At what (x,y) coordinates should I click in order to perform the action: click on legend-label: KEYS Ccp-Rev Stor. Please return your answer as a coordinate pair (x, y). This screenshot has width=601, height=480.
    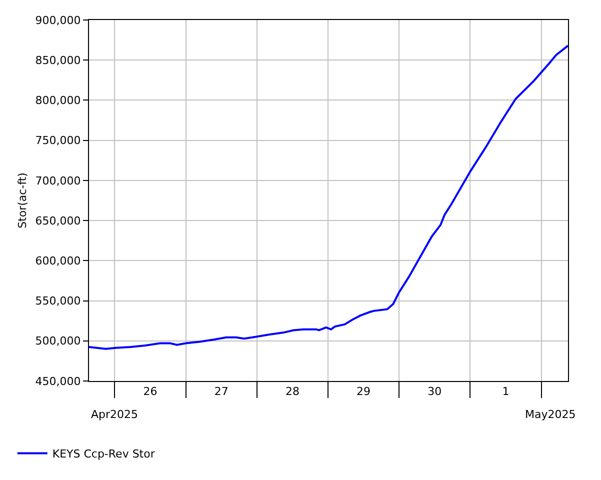
    Looking at the image, I should click on (104, 454).